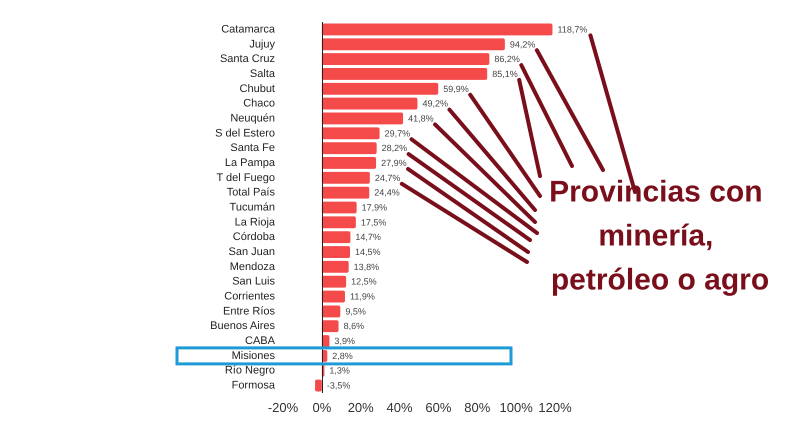  Describe the element at coordinates (361, 407) in the screenshot. I see `x-tick-label: 20%` at that location.